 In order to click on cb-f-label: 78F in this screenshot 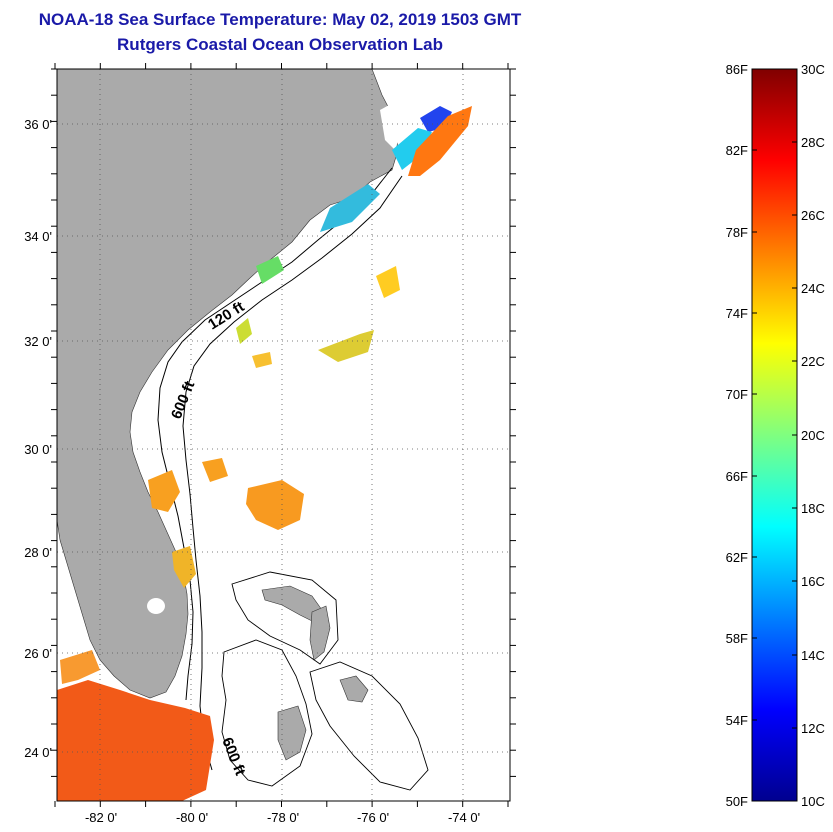, I will do `click(737, 232)`.